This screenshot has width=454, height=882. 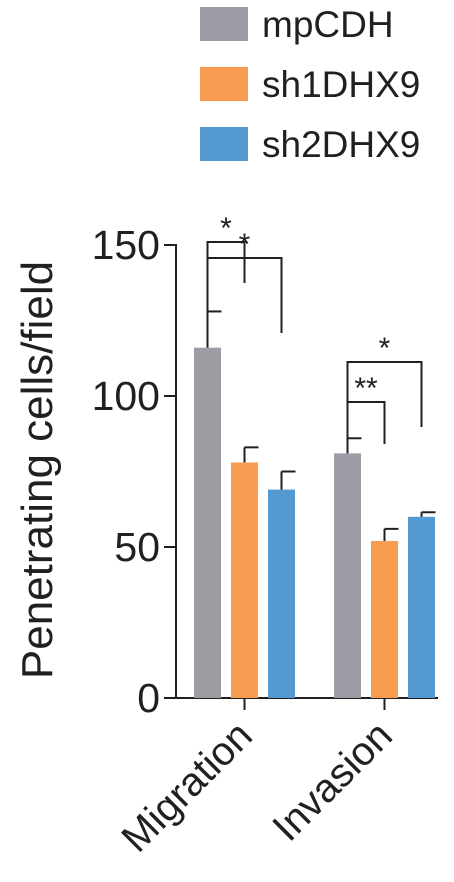 What do you see at coordinates (341, 84) in the screenshot?
I see `legend-label: sh1DHX9` at bounding box center [341, 84].